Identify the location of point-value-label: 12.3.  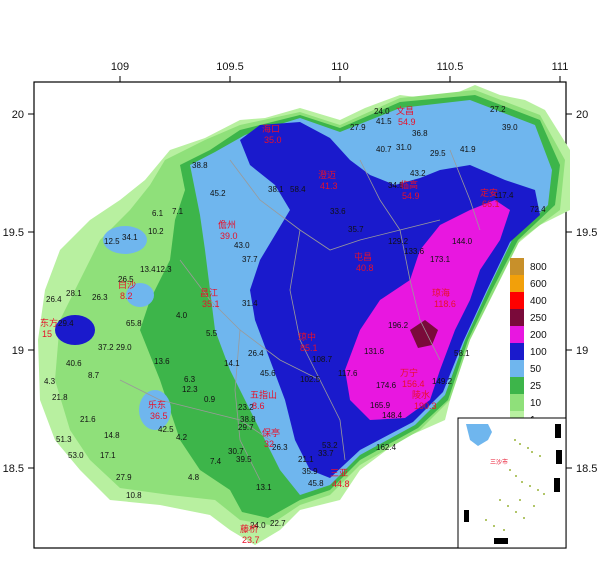
(190, 389).